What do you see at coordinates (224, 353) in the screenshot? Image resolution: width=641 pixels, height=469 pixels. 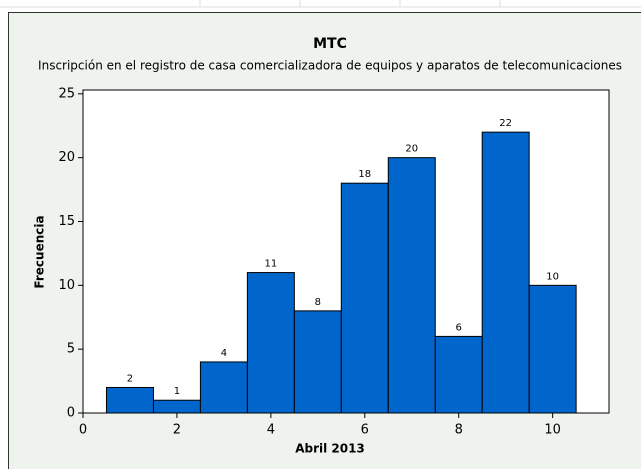 I see `value-label: 4` at bounding box center [224, 353].